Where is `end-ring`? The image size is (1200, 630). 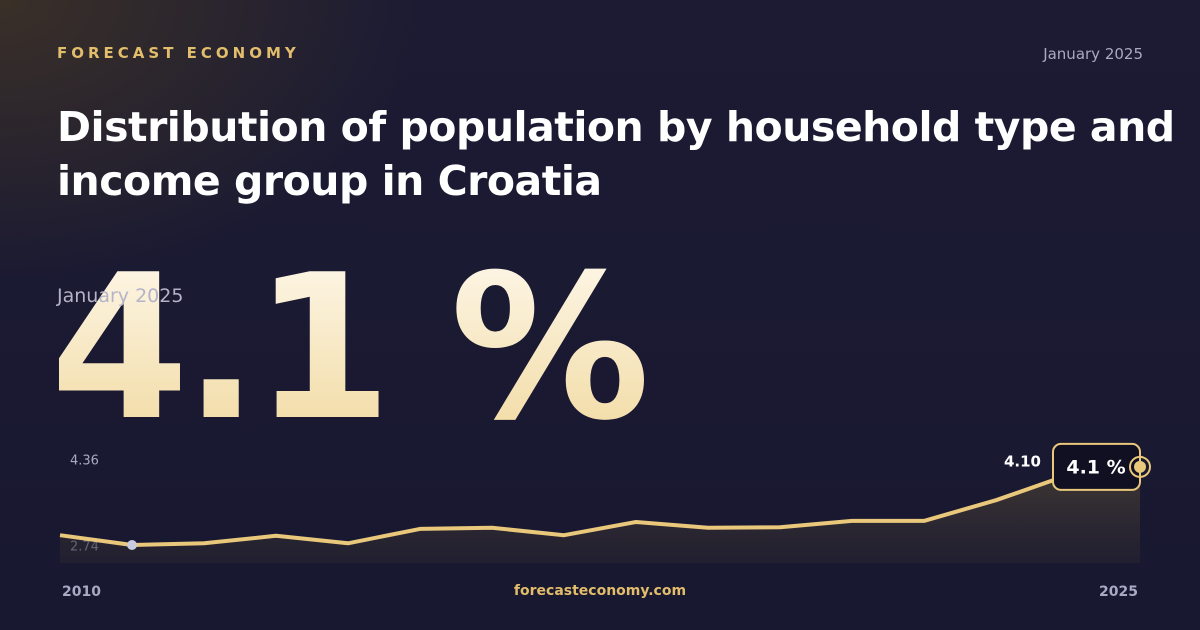 end-ring is located at coordinates (1140, 466).